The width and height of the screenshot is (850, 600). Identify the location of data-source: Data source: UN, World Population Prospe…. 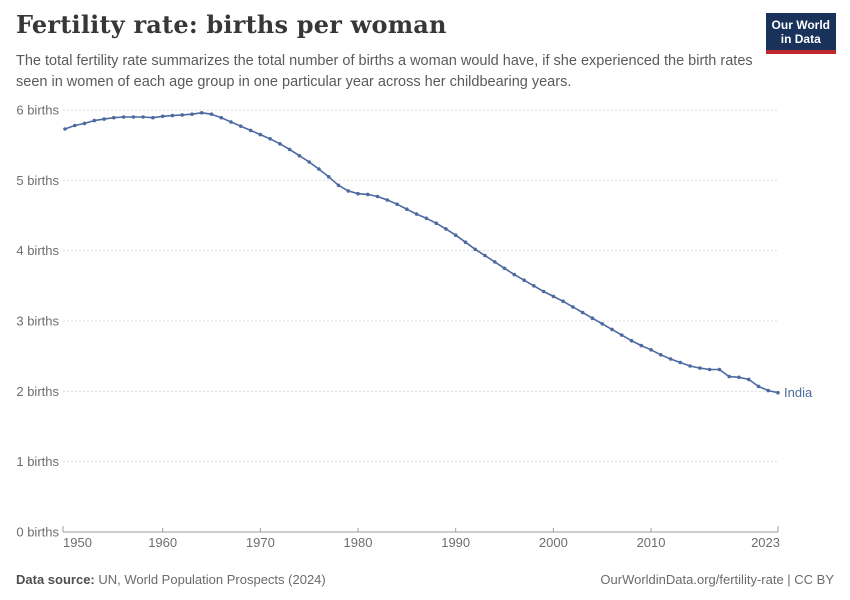
(171, 579).